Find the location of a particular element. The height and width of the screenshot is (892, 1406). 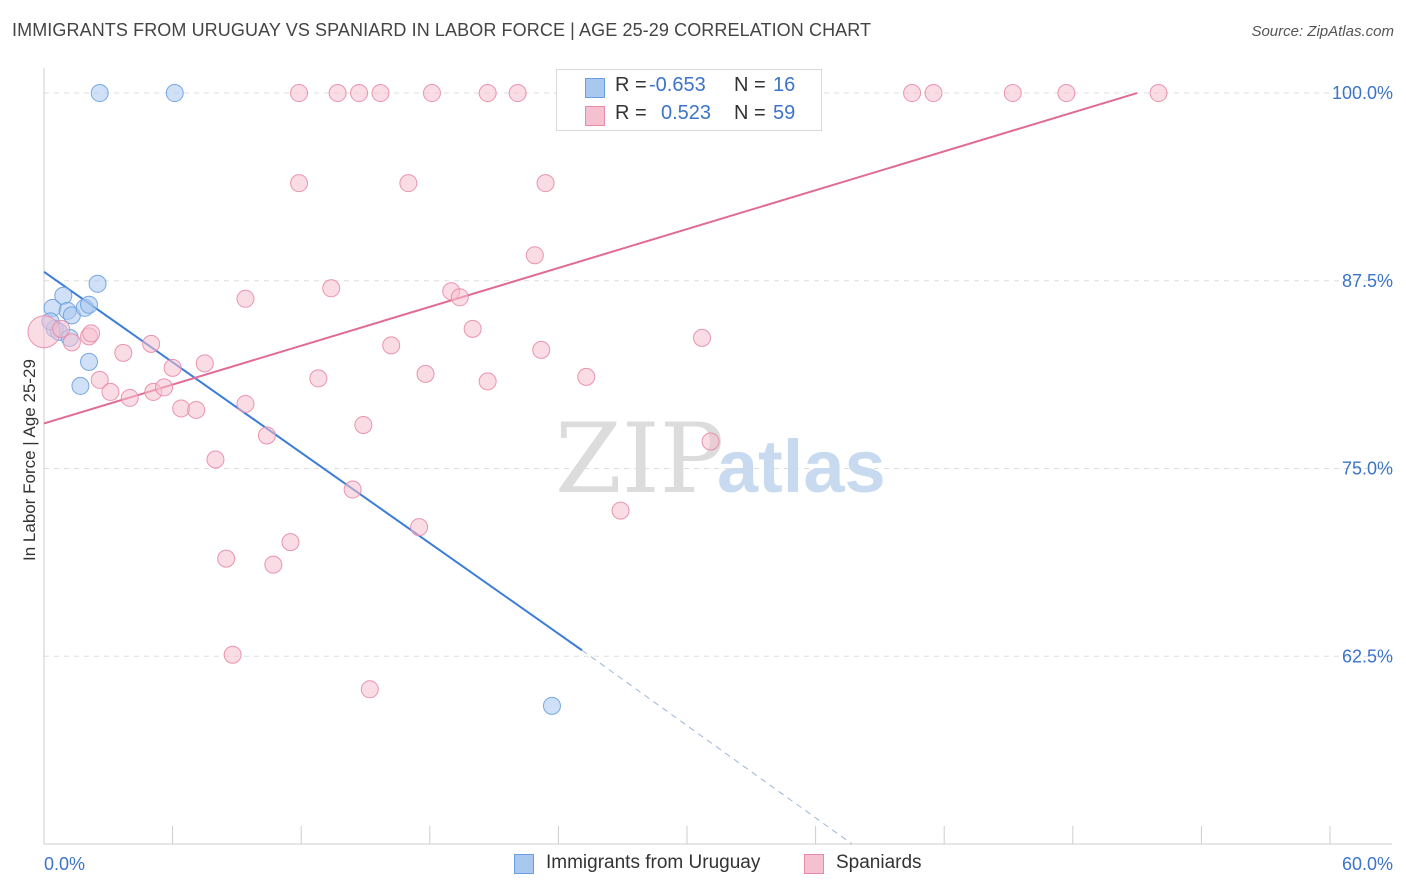

watermark-atlas: atlas is located at coordinates (801, 466).